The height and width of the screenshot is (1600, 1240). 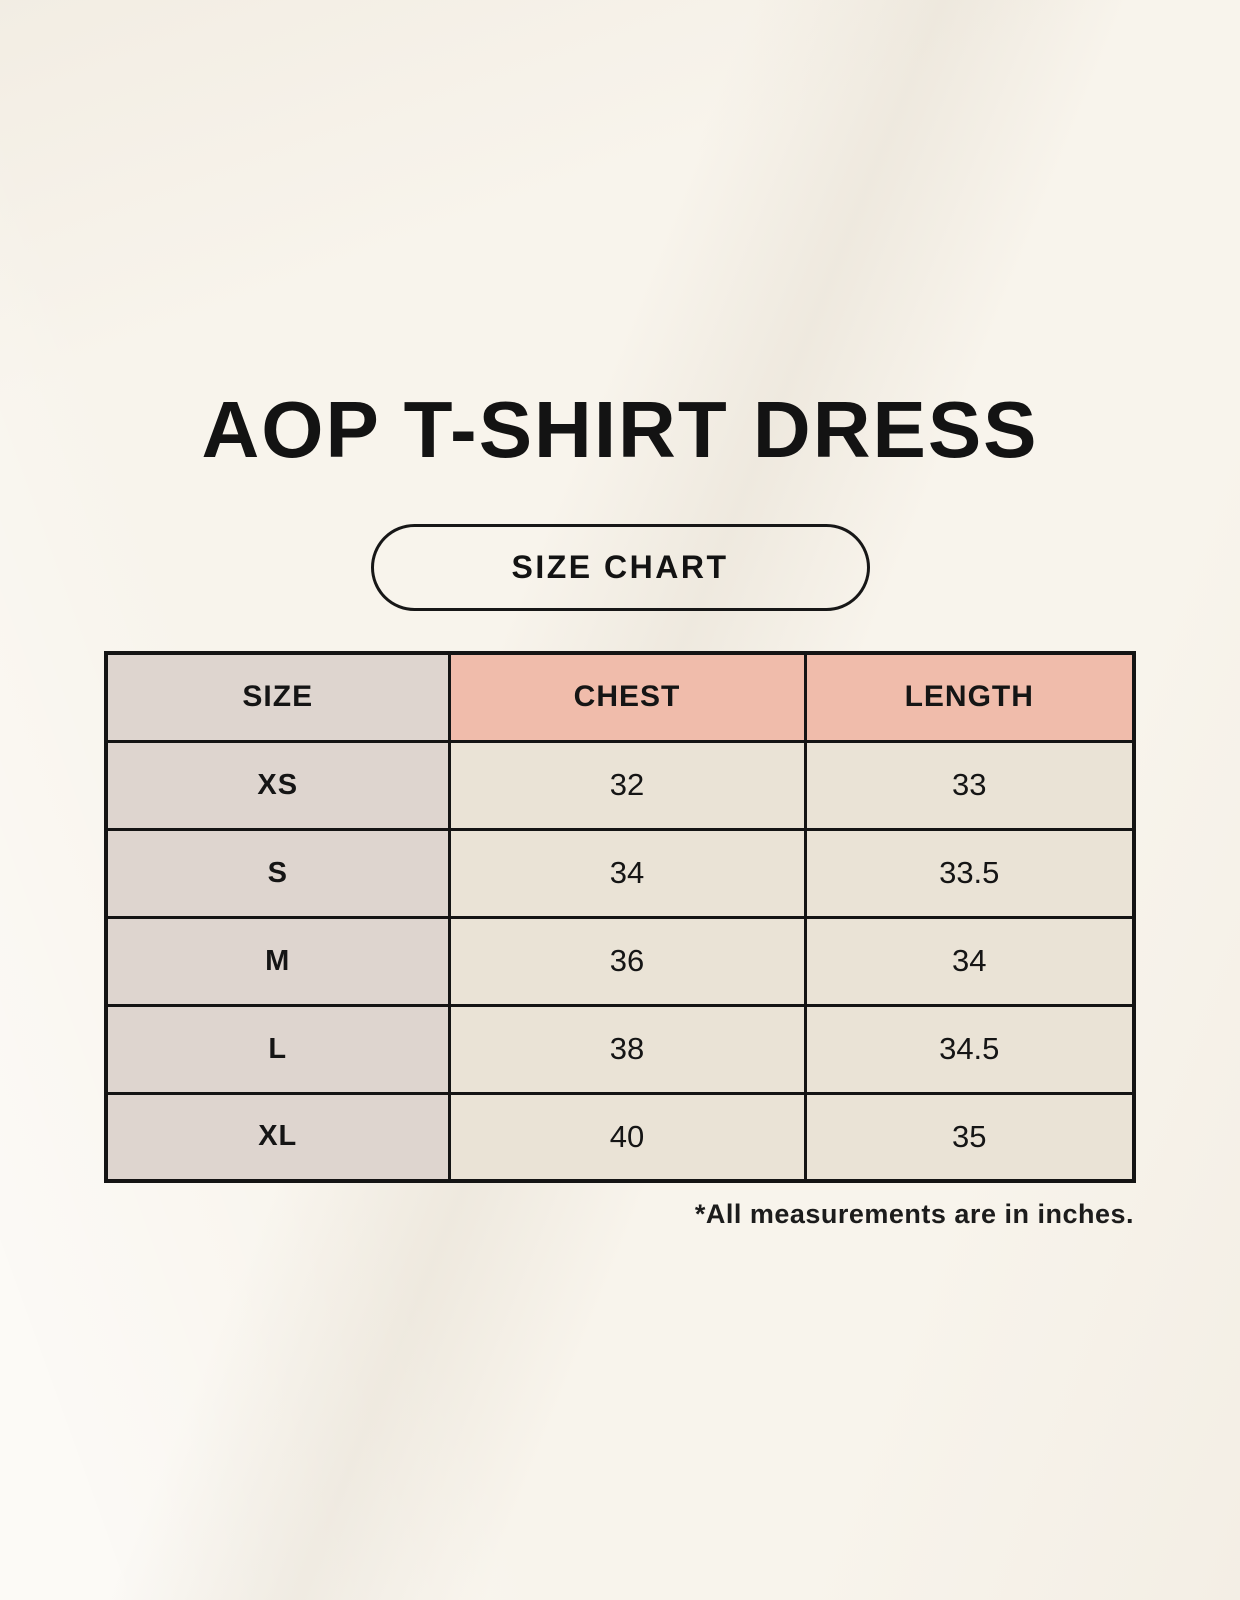 What do you see at coordinates (277, 961) in the screenshot?
I see `size-label: M` at bounding box center [277, 961].